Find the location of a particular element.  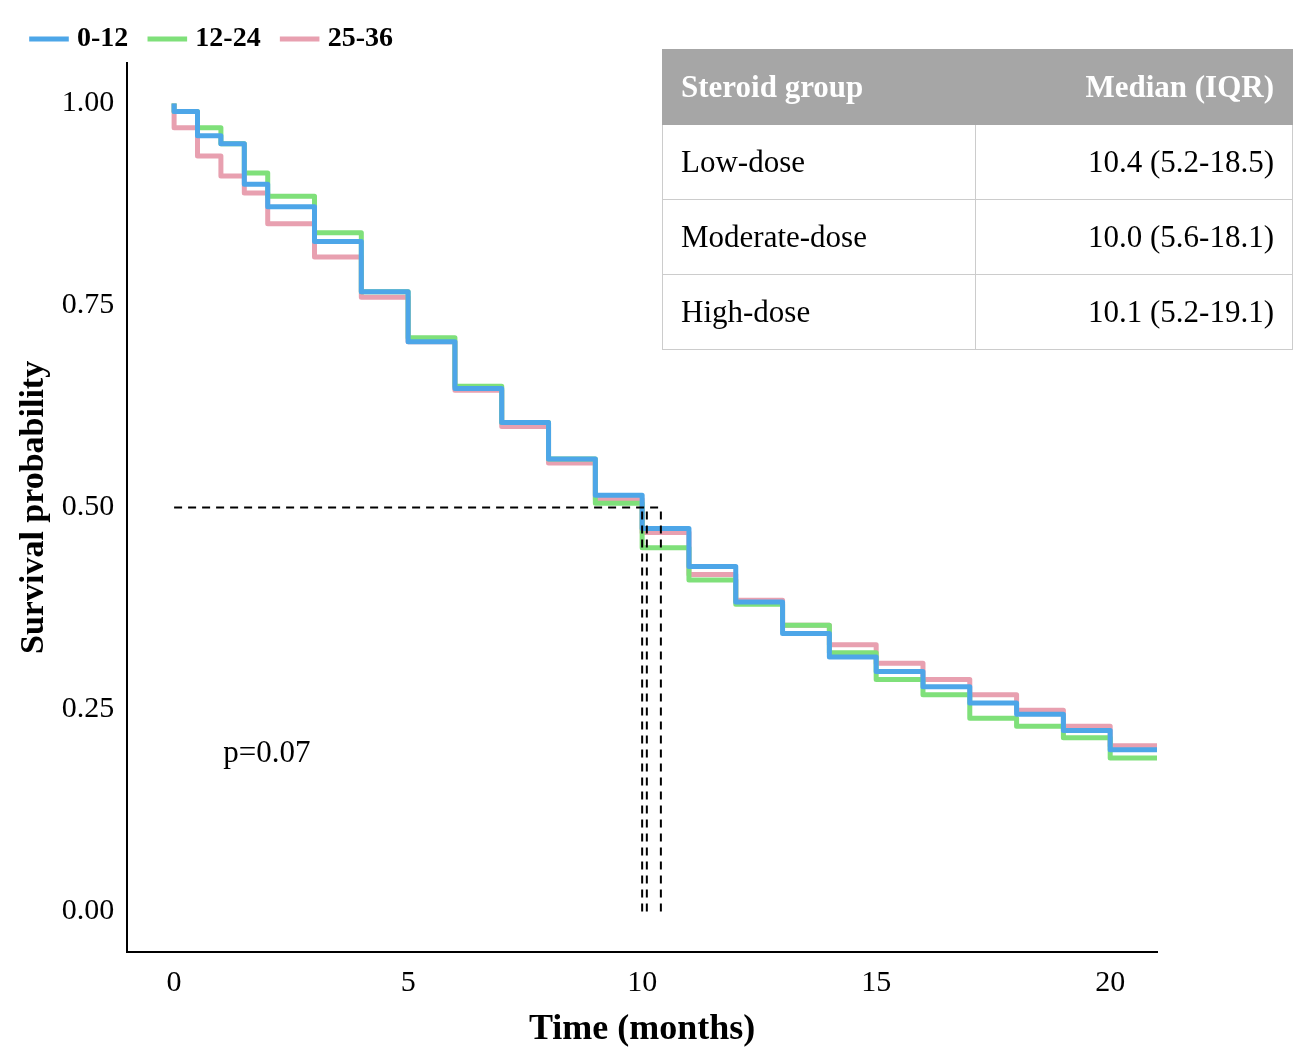

table-header: Steroid group Median (IQR) is located at coordinates (977, 87).